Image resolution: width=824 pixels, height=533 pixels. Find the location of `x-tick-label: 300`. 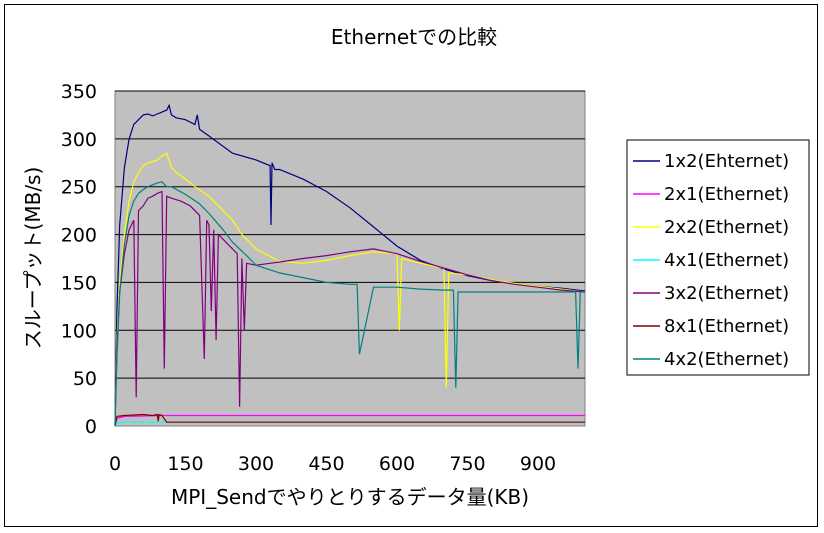

x-tick-label: 300 is located at coordinates (256, 464).